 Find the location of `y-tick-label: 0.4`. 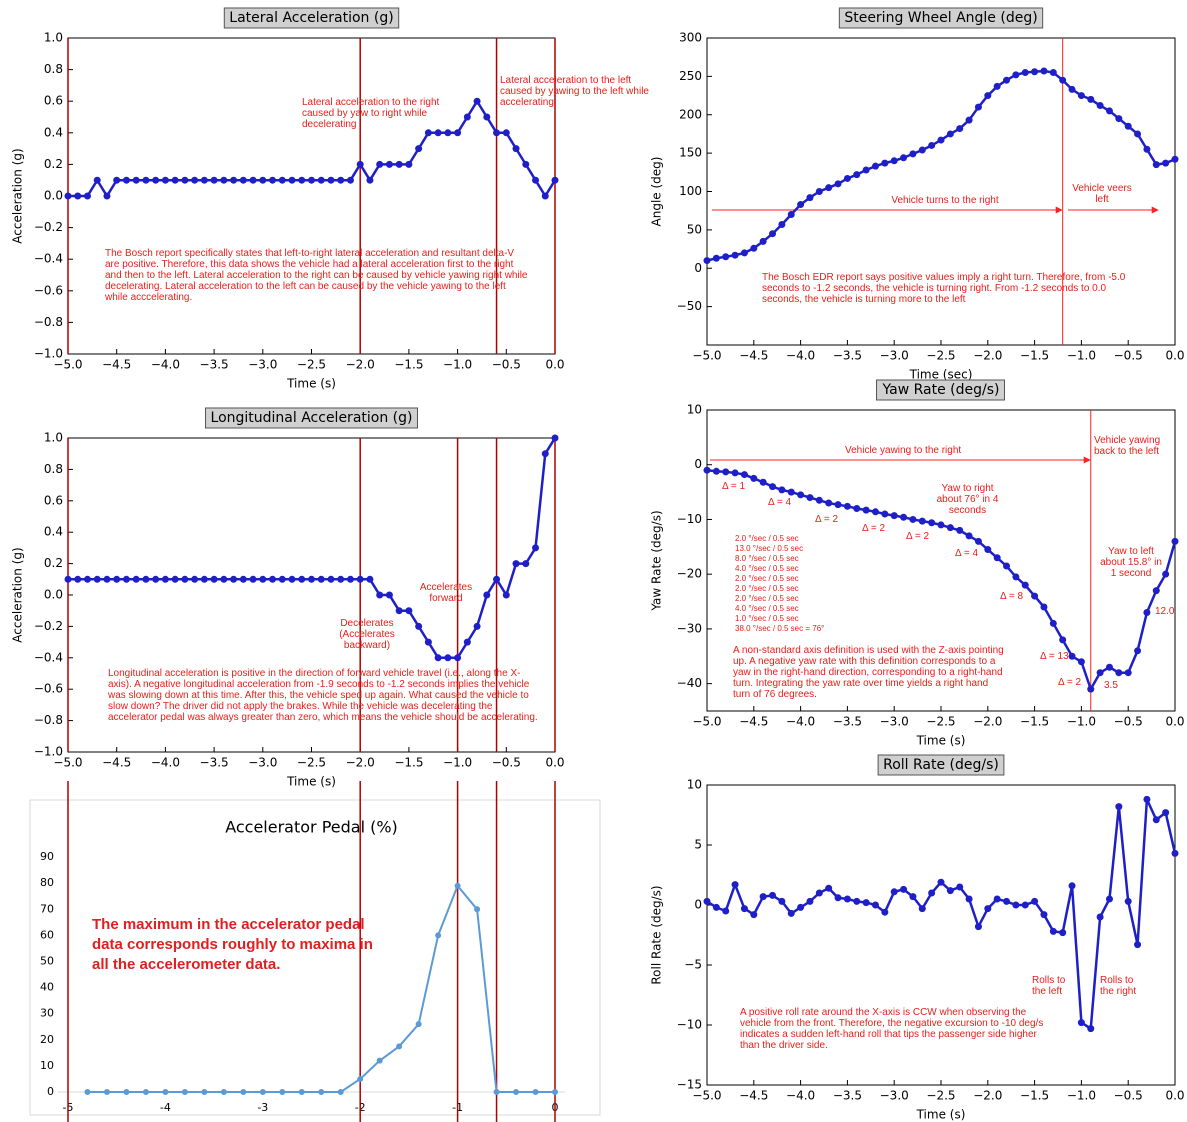

y-tick-label: 0.4 is located at coordinates (53, 532).